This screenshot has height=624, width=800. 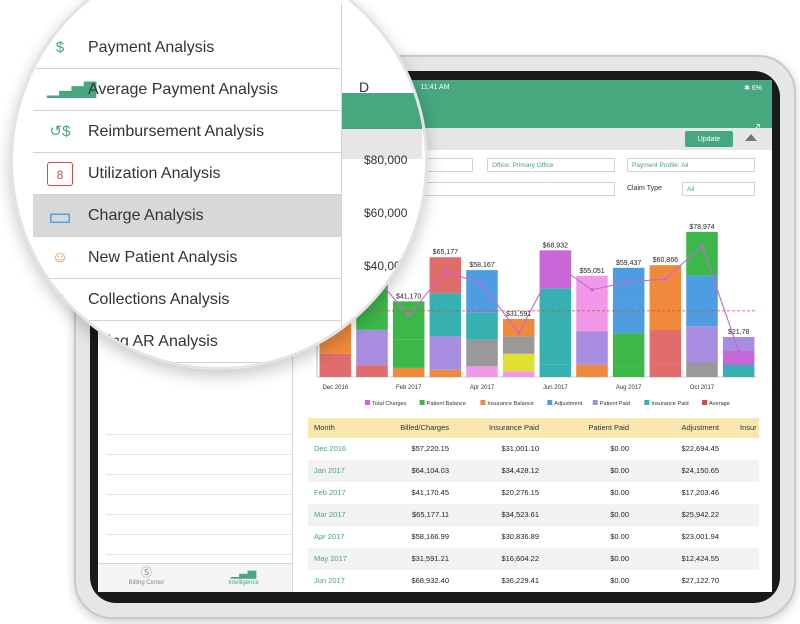 I want to click on header-billed: Billed/Charges, so click(x=424, y=427).